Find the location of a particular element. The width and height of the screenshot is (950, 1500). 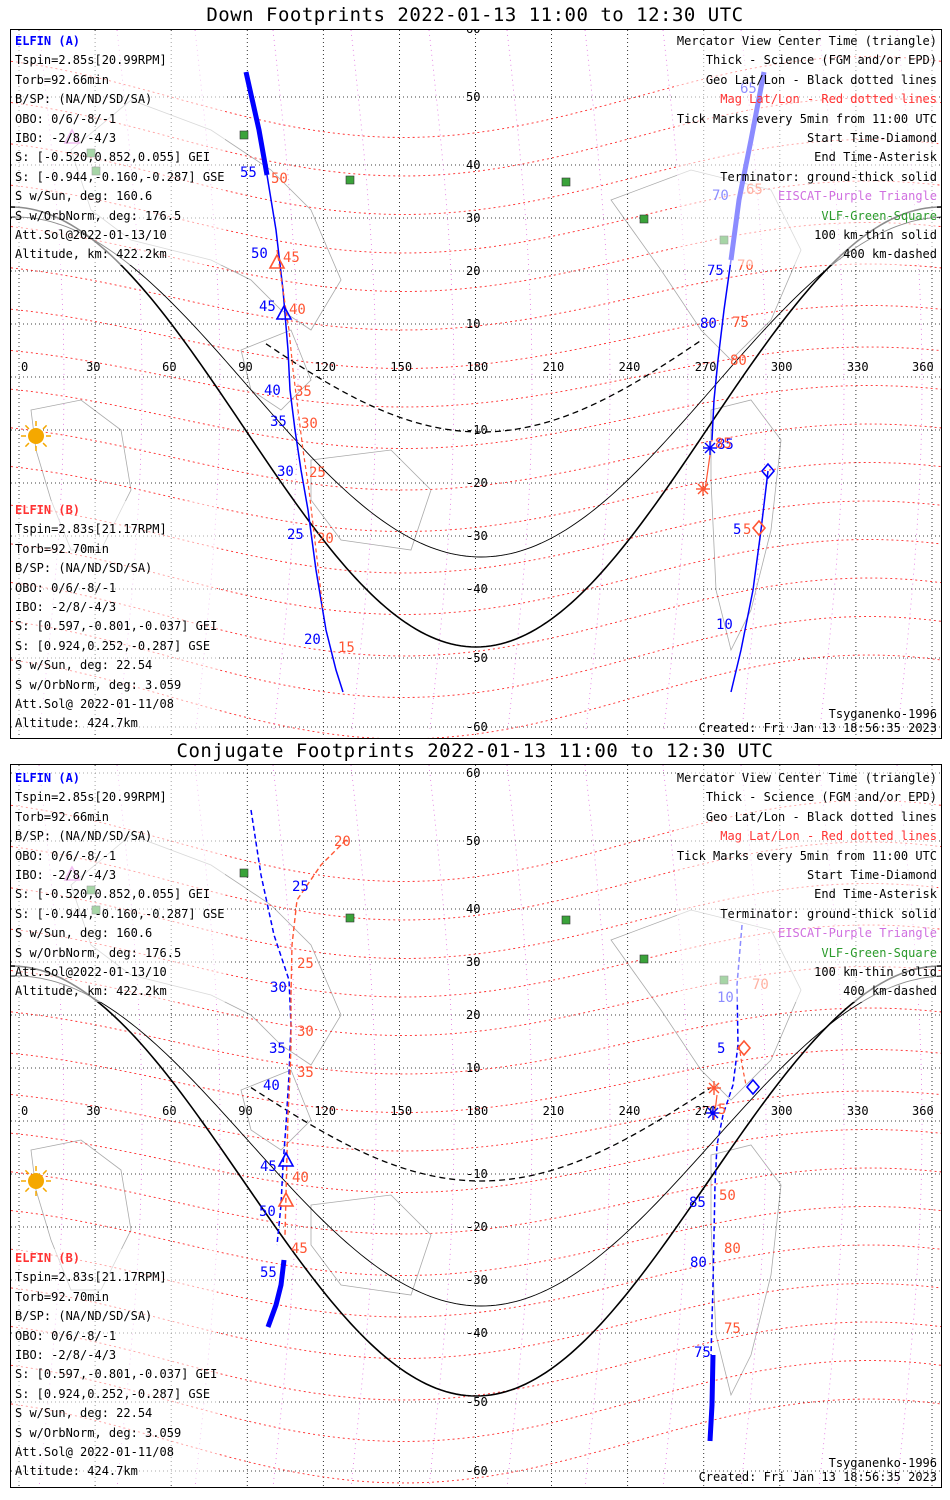

coastline is located at coordinates (746, 525).